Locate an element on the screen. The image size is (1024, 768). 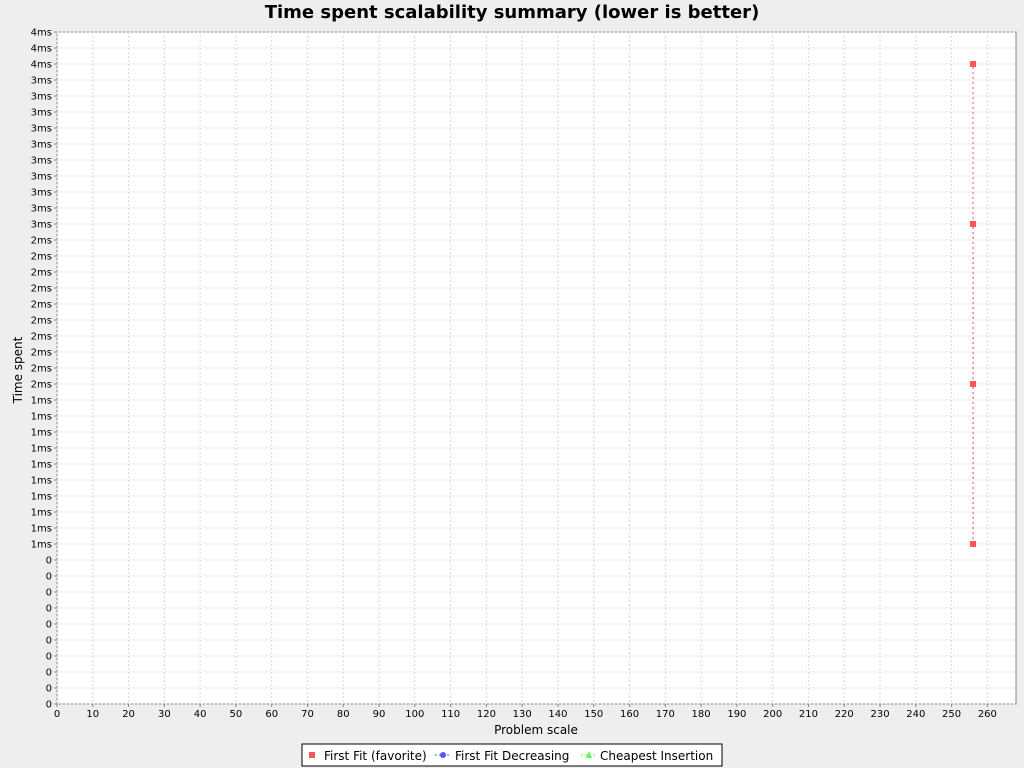
x-tick-label: 80 is located at coordinates (343, 714).